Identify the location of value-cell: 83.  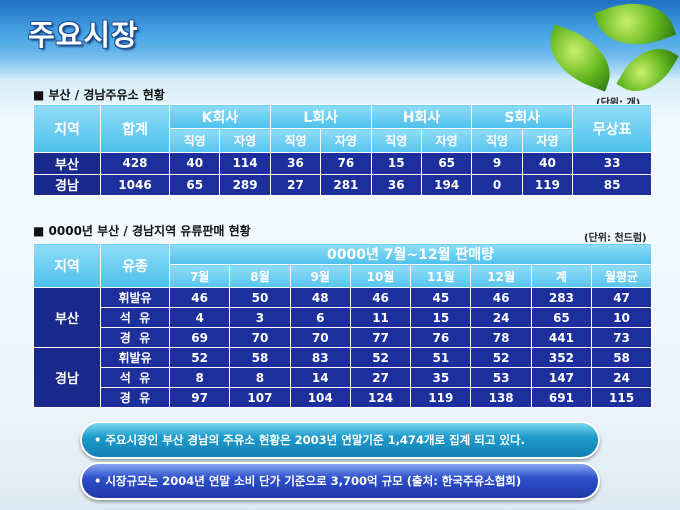
(320, 357).